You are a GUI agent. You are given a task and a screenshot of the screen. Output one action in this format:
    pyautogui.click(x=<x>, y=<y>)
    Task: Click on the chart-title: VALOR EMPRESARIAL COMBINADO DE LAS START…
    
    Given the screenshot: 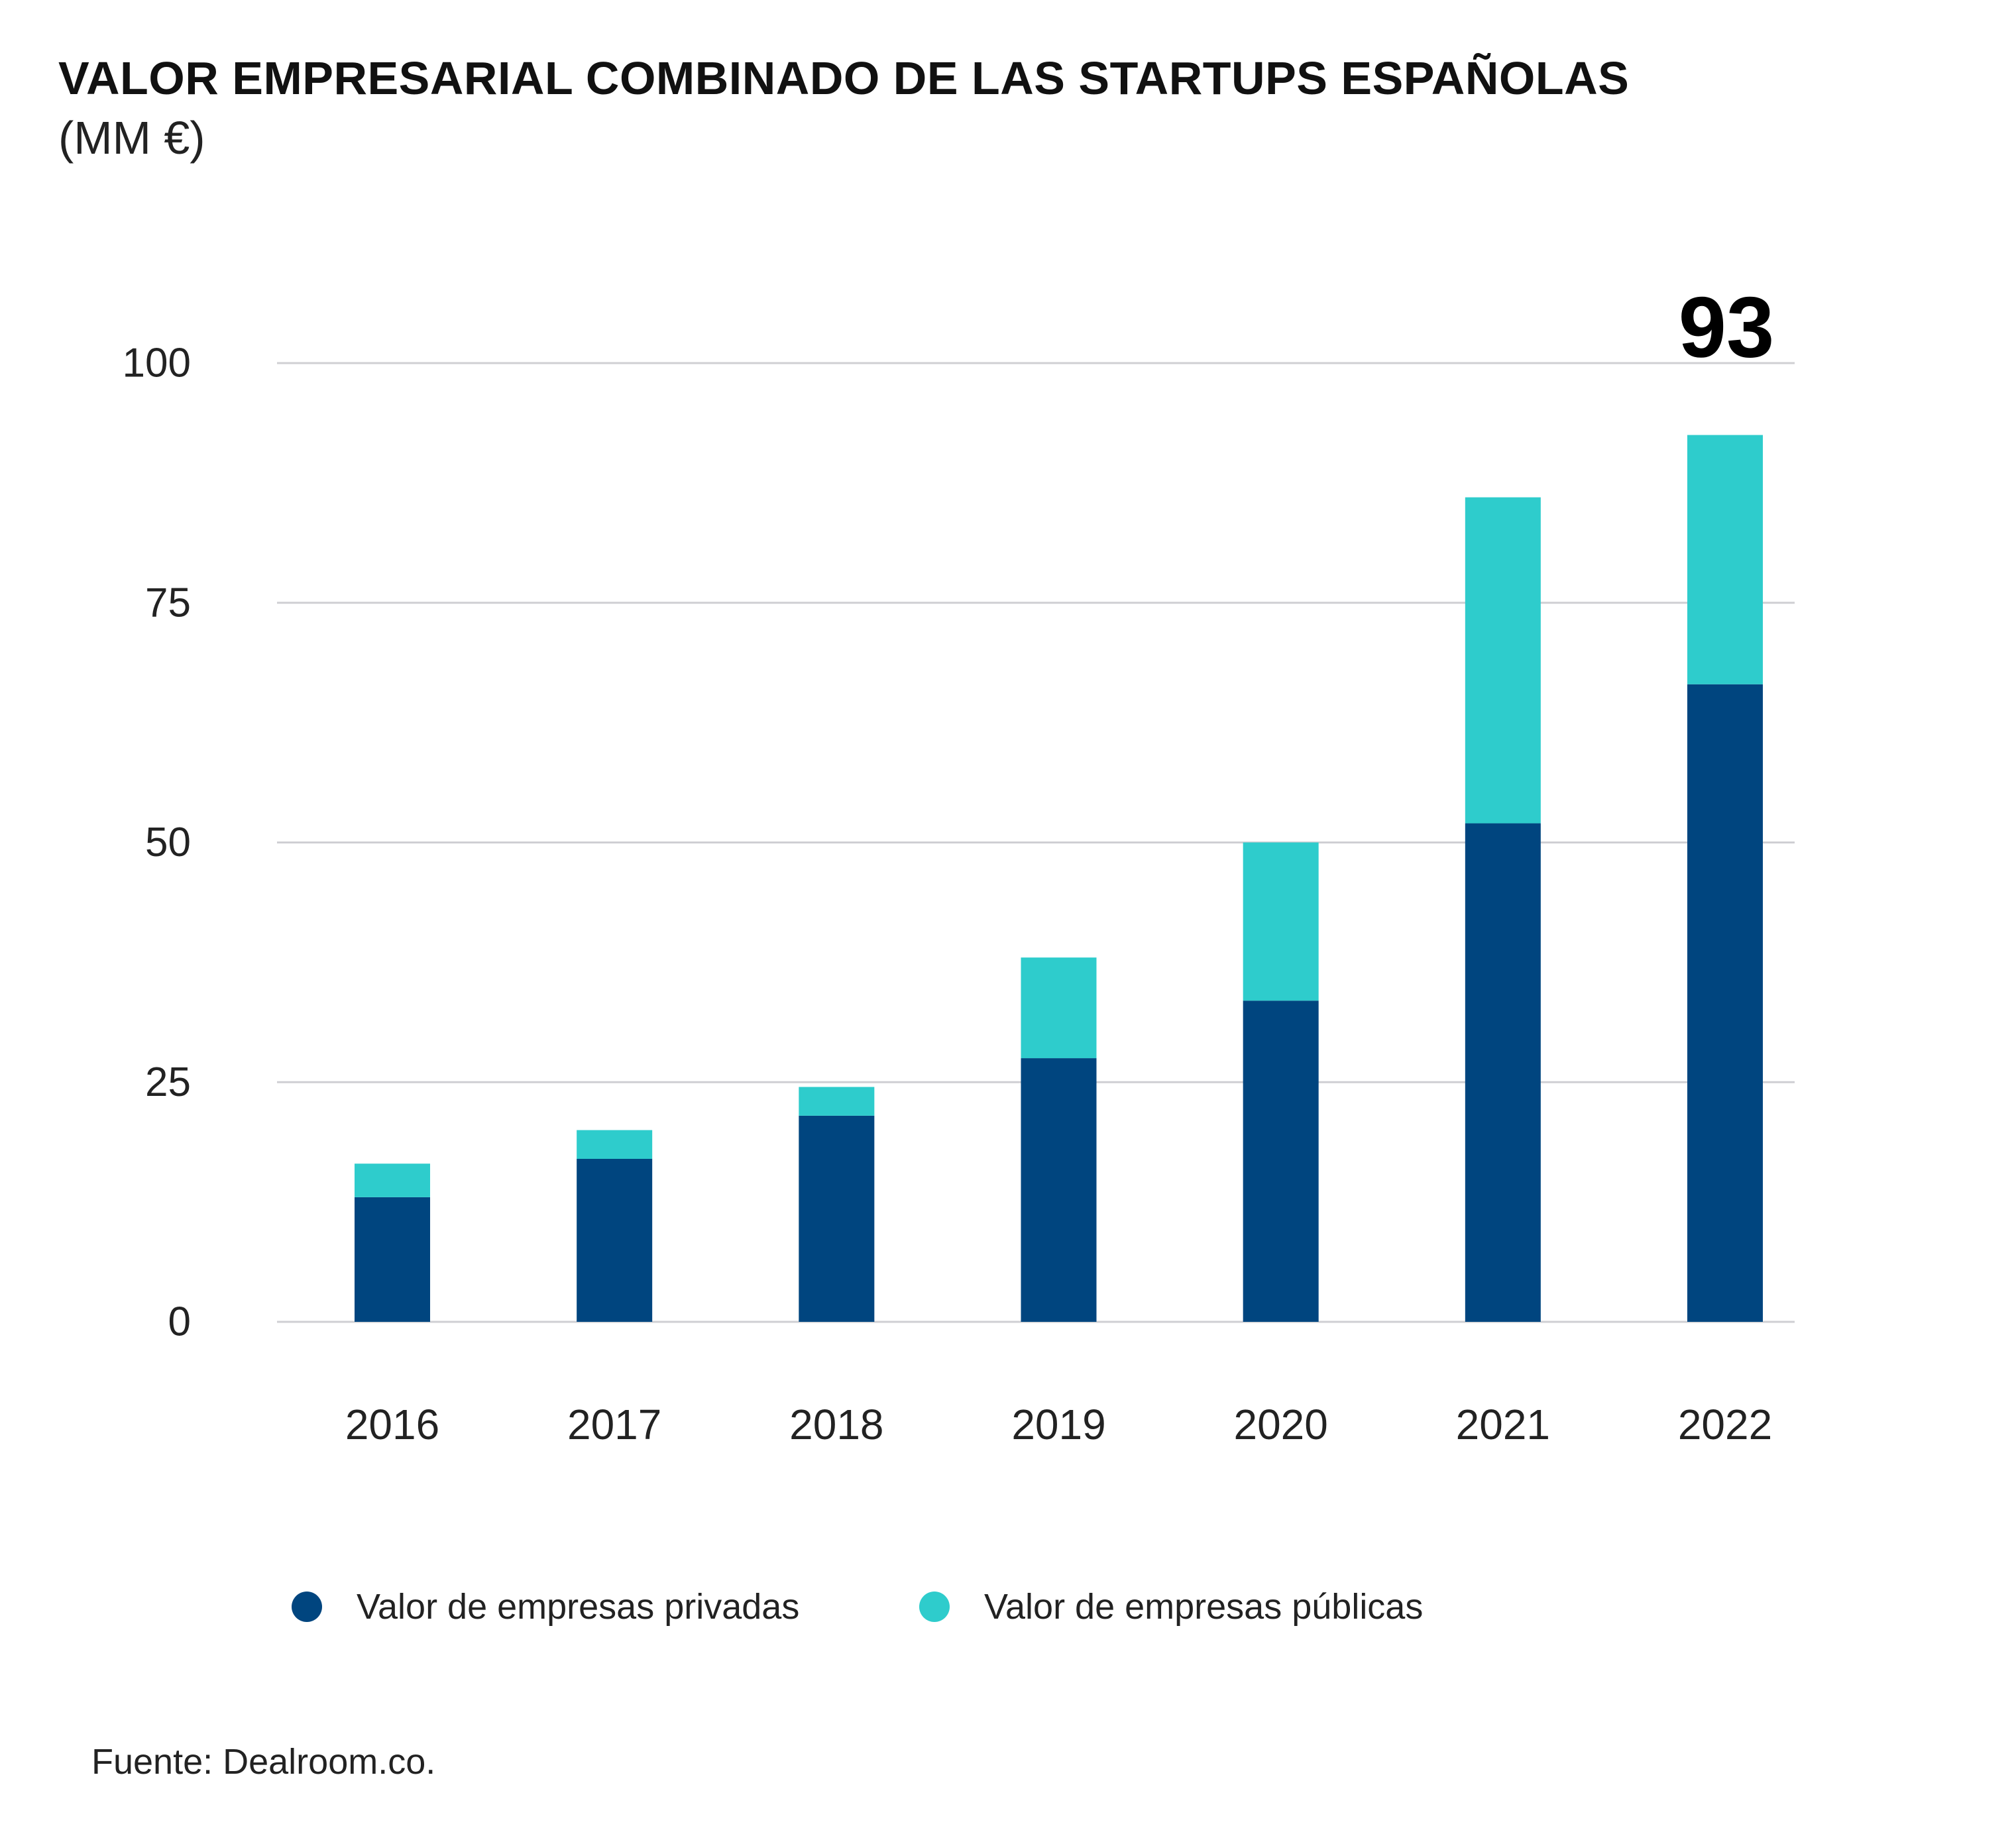 What is the action you would take?
    pyautogui.click(x=844, y=78)
    